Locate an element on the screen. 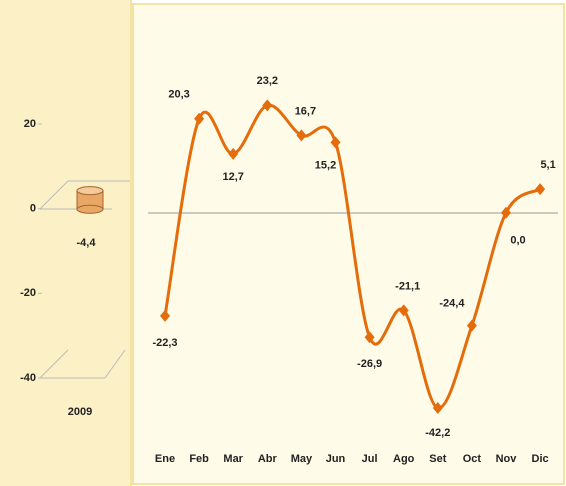  frame-3d is located at coordinates (84, 279).